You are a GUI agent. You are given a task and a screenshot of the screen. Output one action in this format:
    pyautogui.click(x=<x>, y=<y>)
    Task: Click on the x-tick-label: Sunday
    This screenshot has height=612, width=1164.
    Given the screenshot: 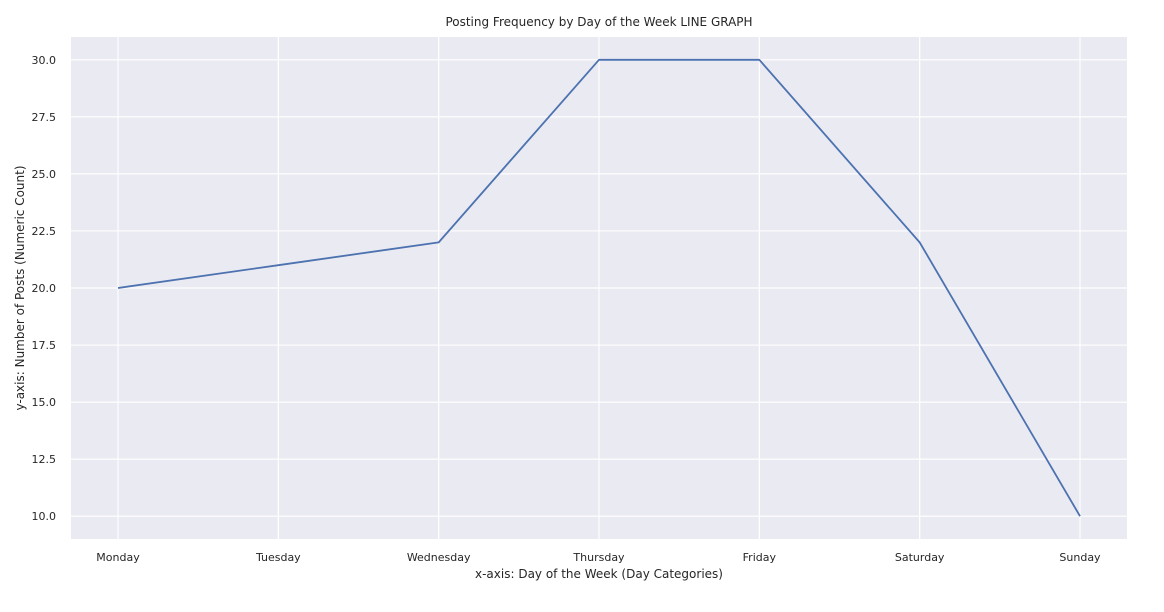 What is the action you would take?
    pyautogui.click(x=1080, y=557)
    